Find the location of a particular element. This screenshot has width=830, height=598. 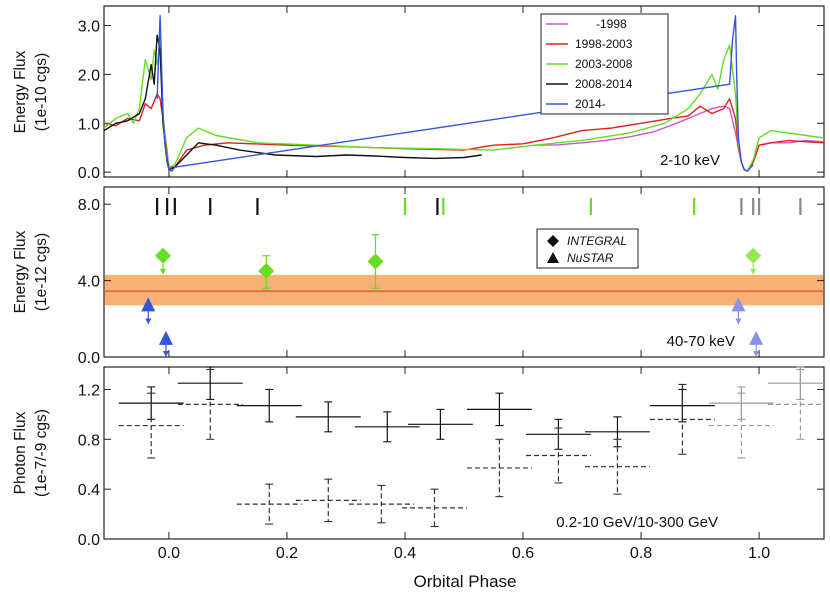

x-axis-title: Orbital Phase is located at coordinates (465, 581).